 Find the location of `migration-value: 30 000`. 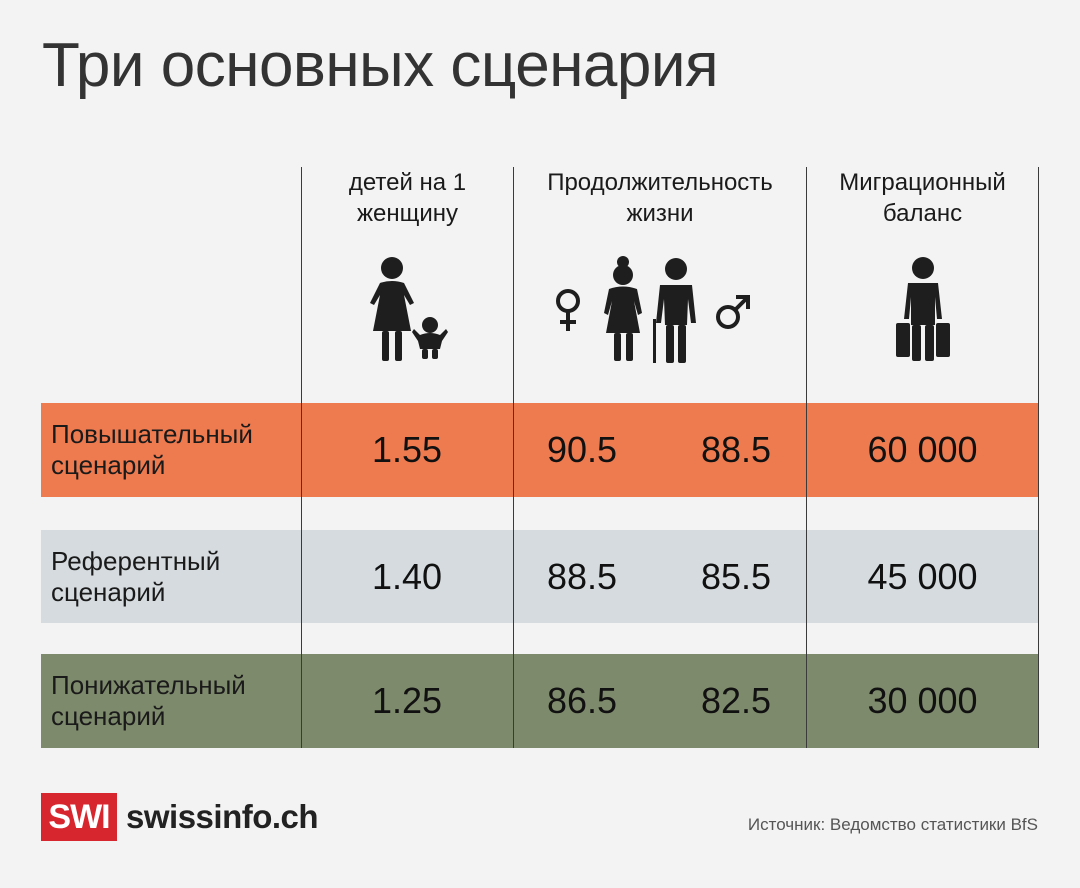

migration-value: 30 000 is located at coordinates (922, 700).